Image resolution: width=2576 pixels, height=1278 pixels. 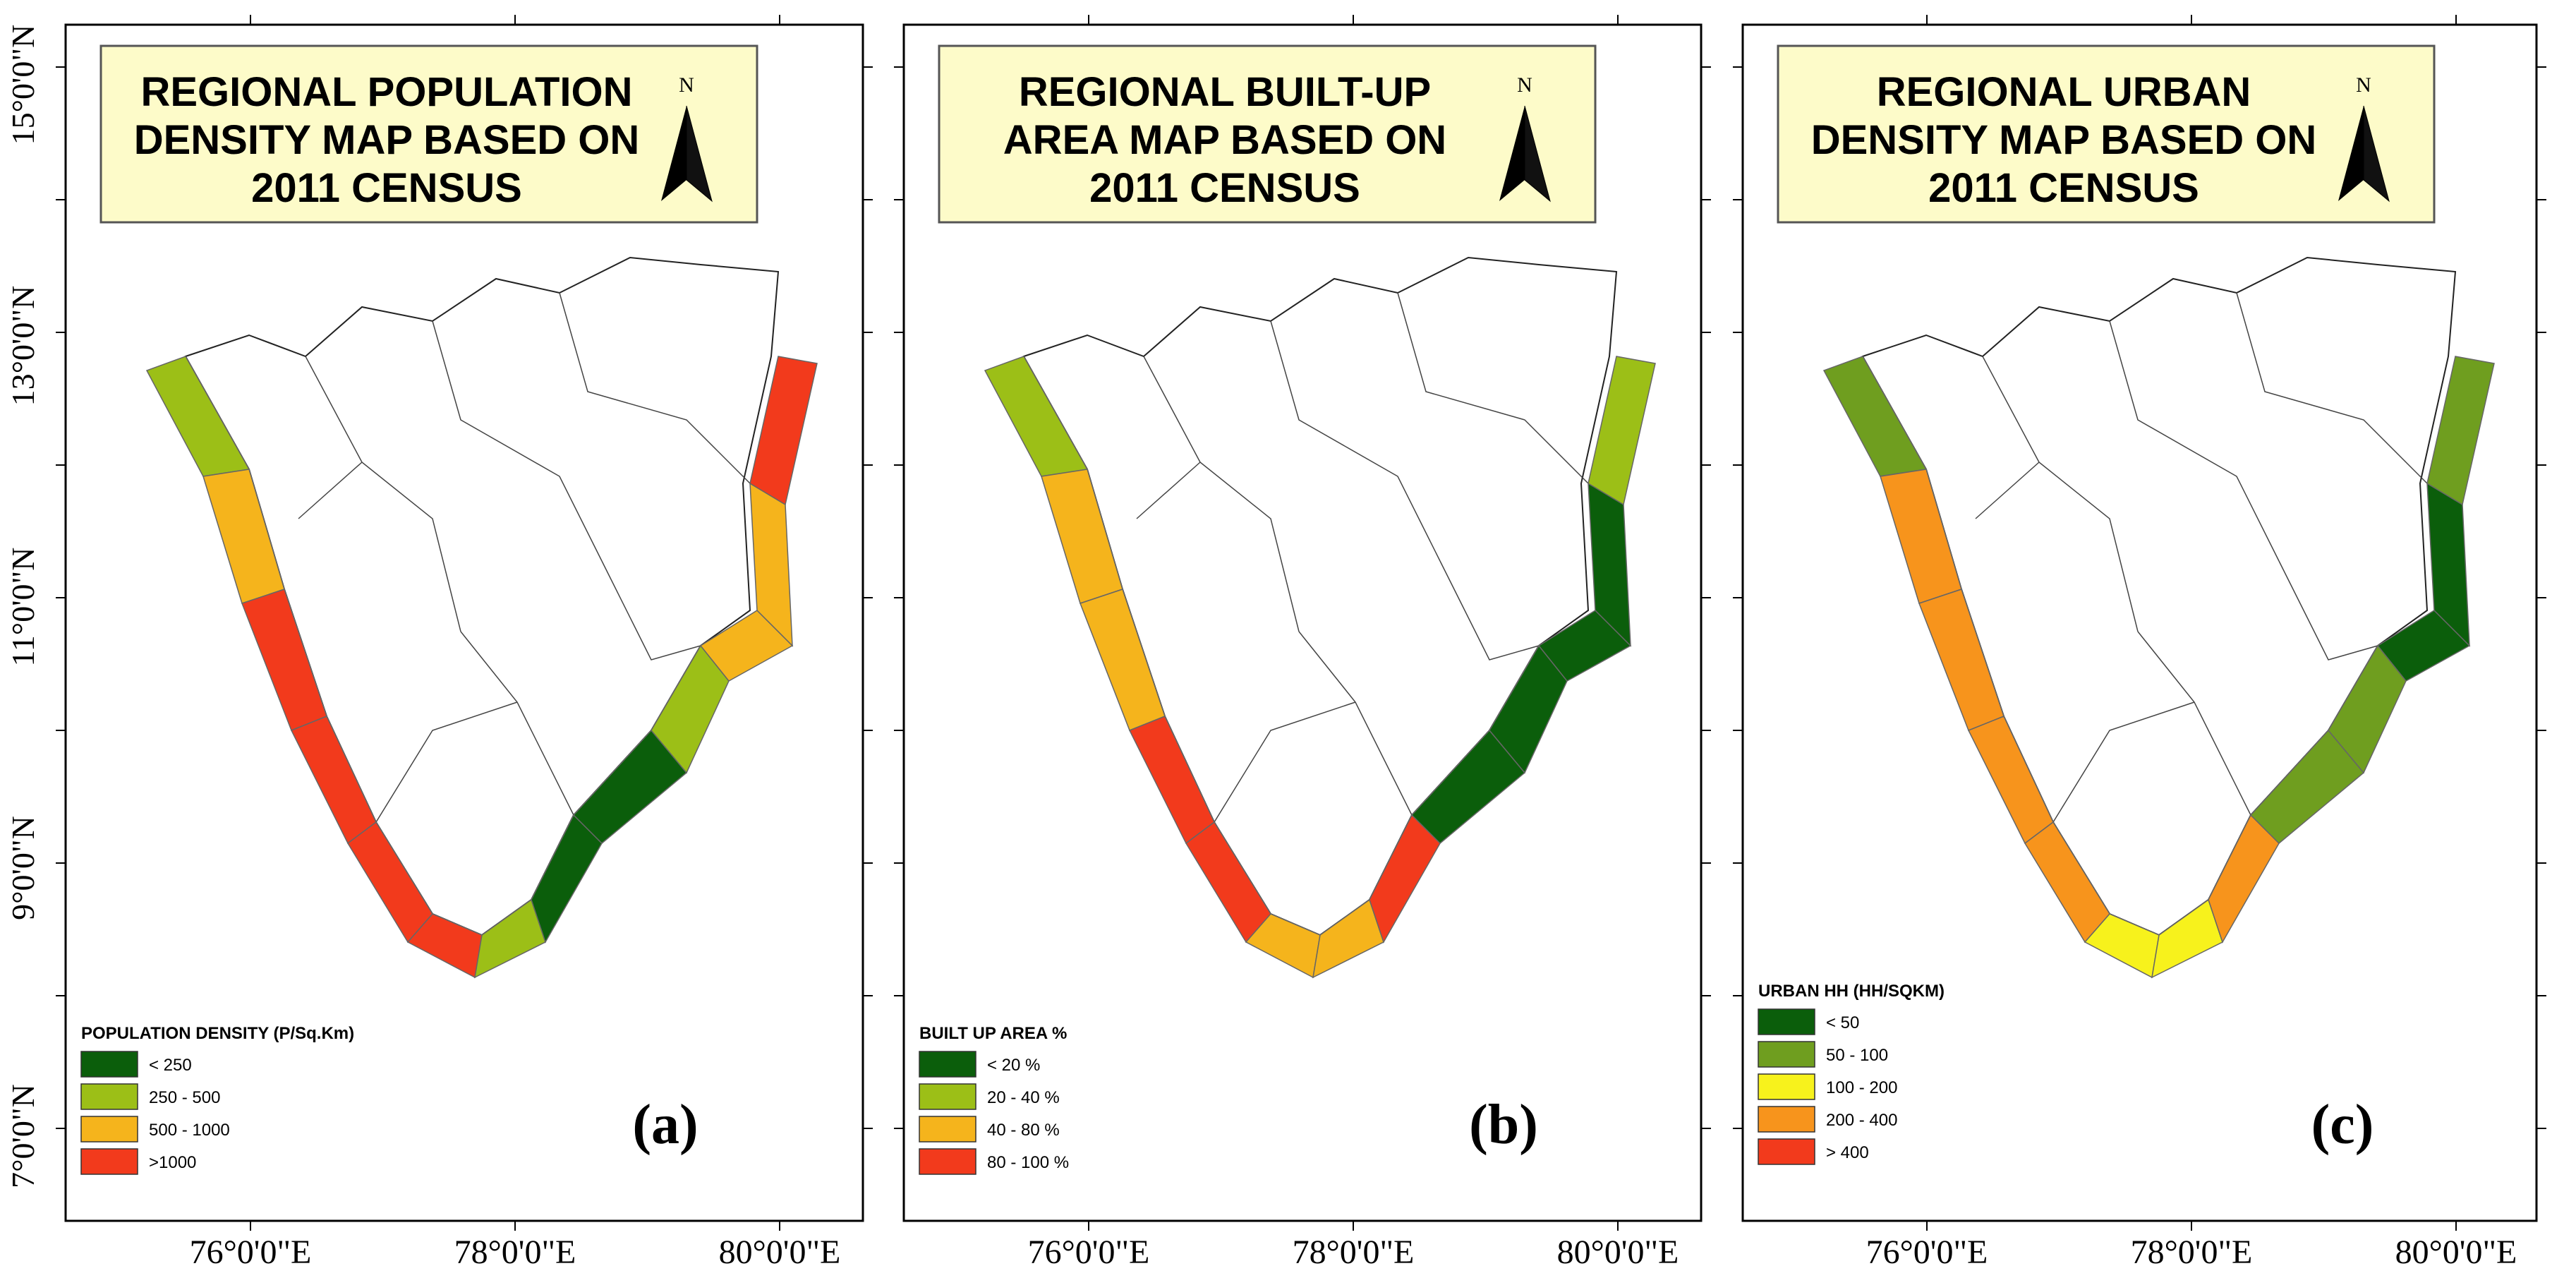 What do you see at coordinates (1857, 1055) in the screenshot?
I see `legend-label: 50 - 100` at bounding box center [1857, 1055].